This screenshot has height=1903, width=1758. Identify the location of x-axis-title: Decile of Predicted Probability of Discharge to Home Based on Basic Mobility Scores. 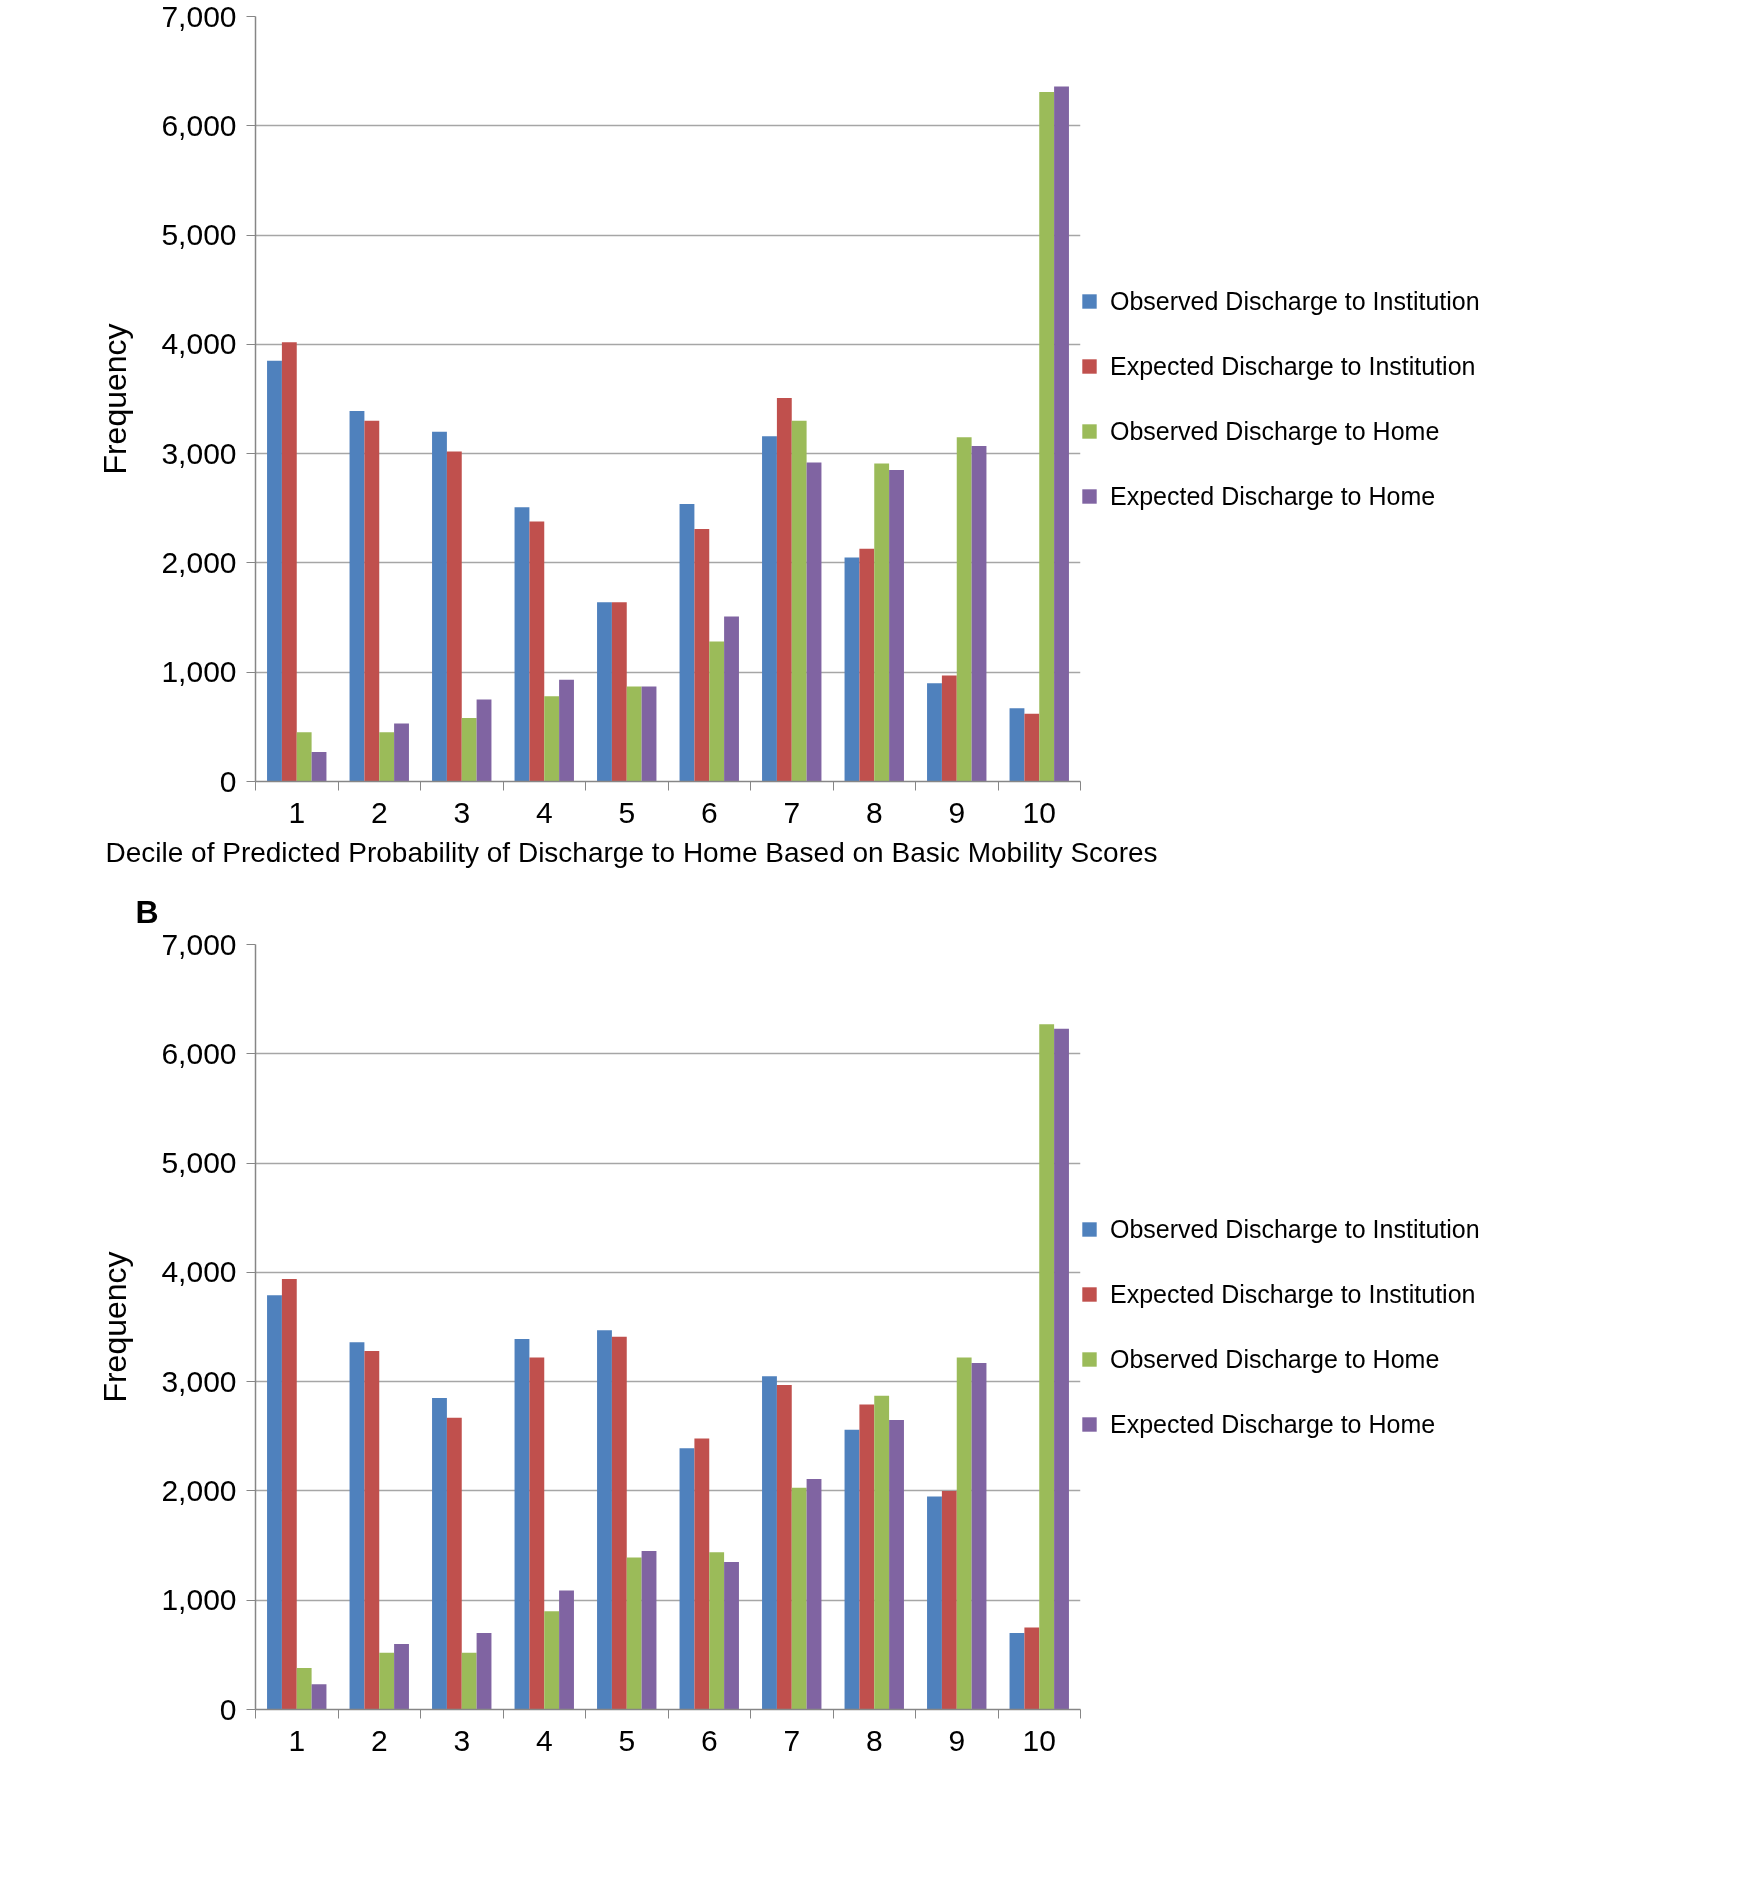
(631, 852).